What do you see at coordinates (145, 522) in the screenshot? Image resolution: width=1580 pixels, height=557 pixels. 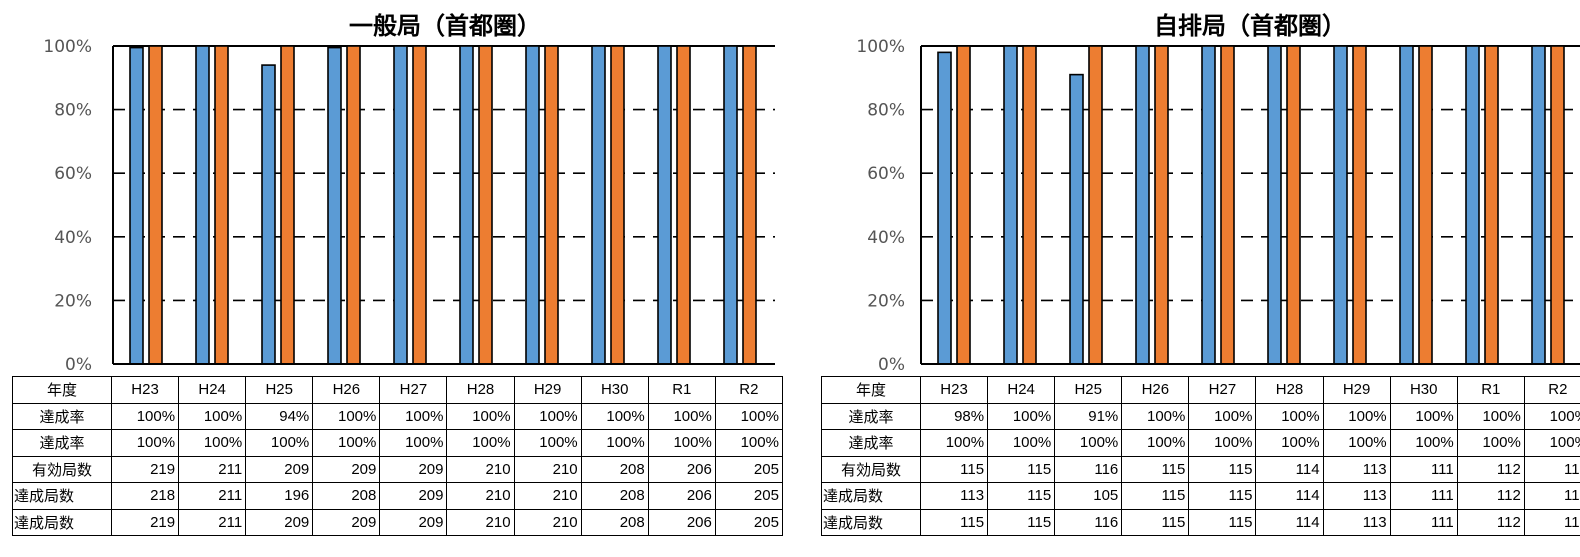 I see `table-cell: 219` at bounding box center [145, 522].